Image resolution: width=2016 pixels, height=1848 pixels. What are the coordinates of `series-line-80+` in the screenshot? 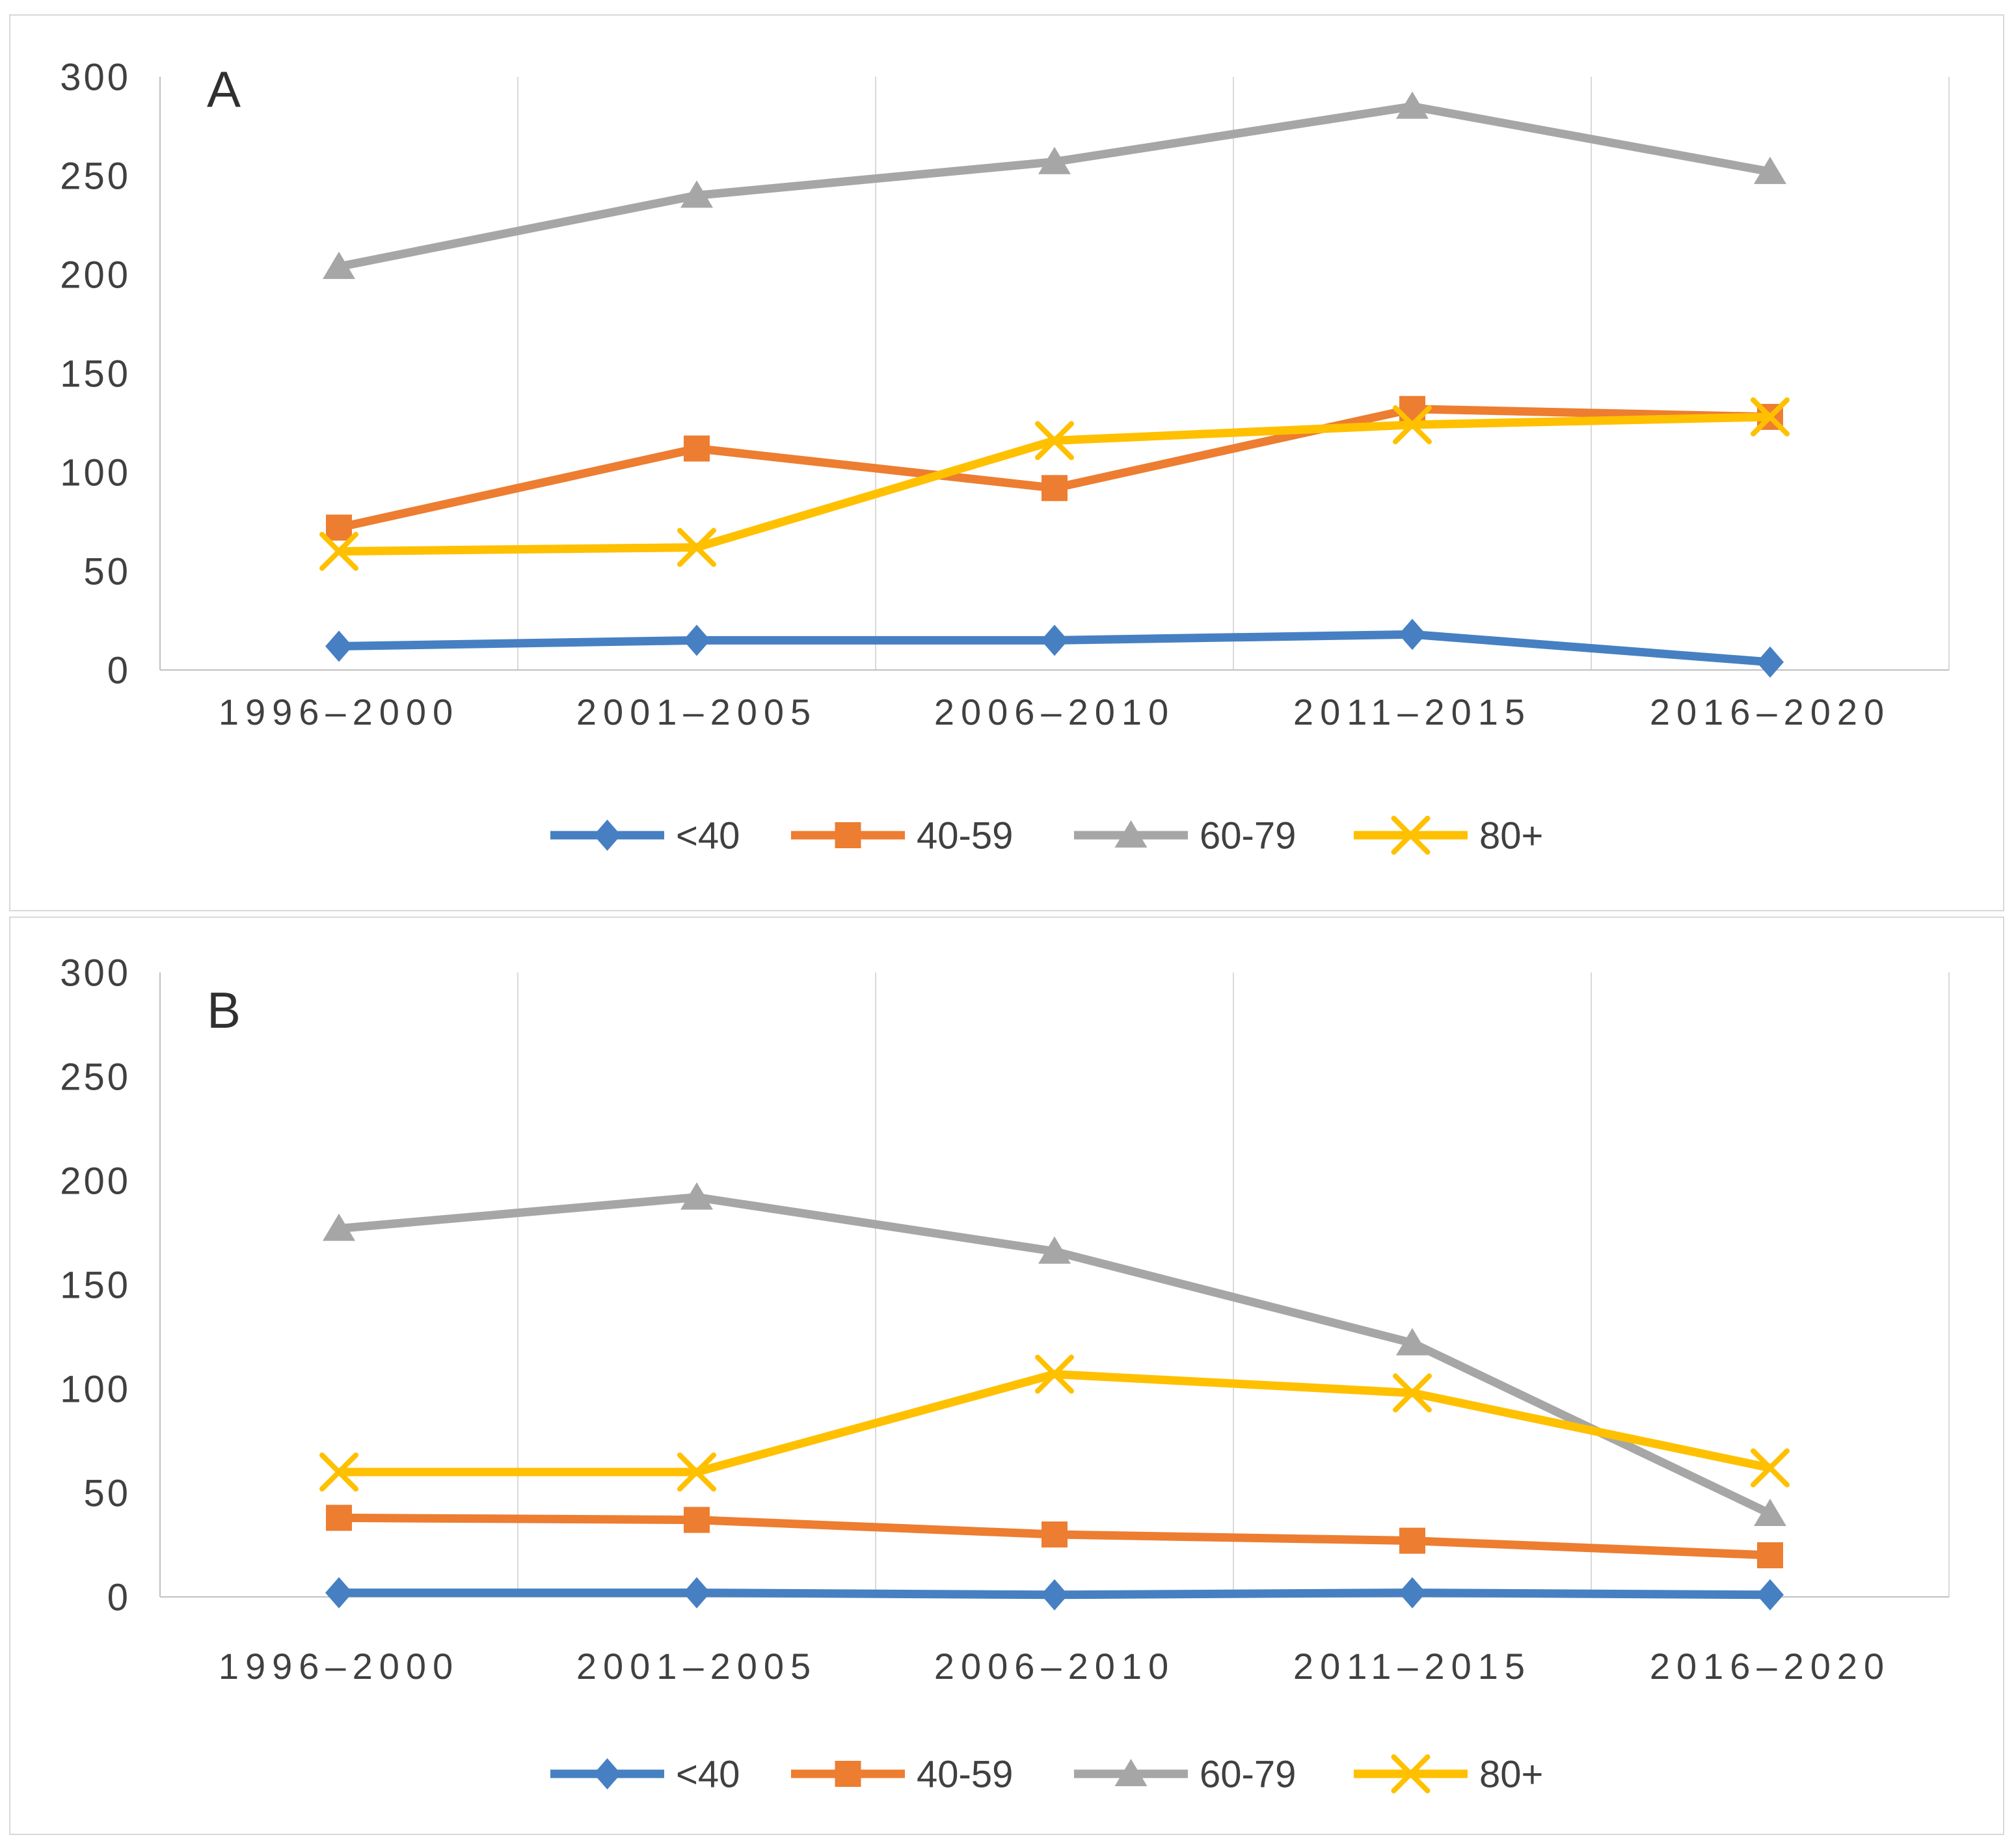 It's located at (1055, 1424).